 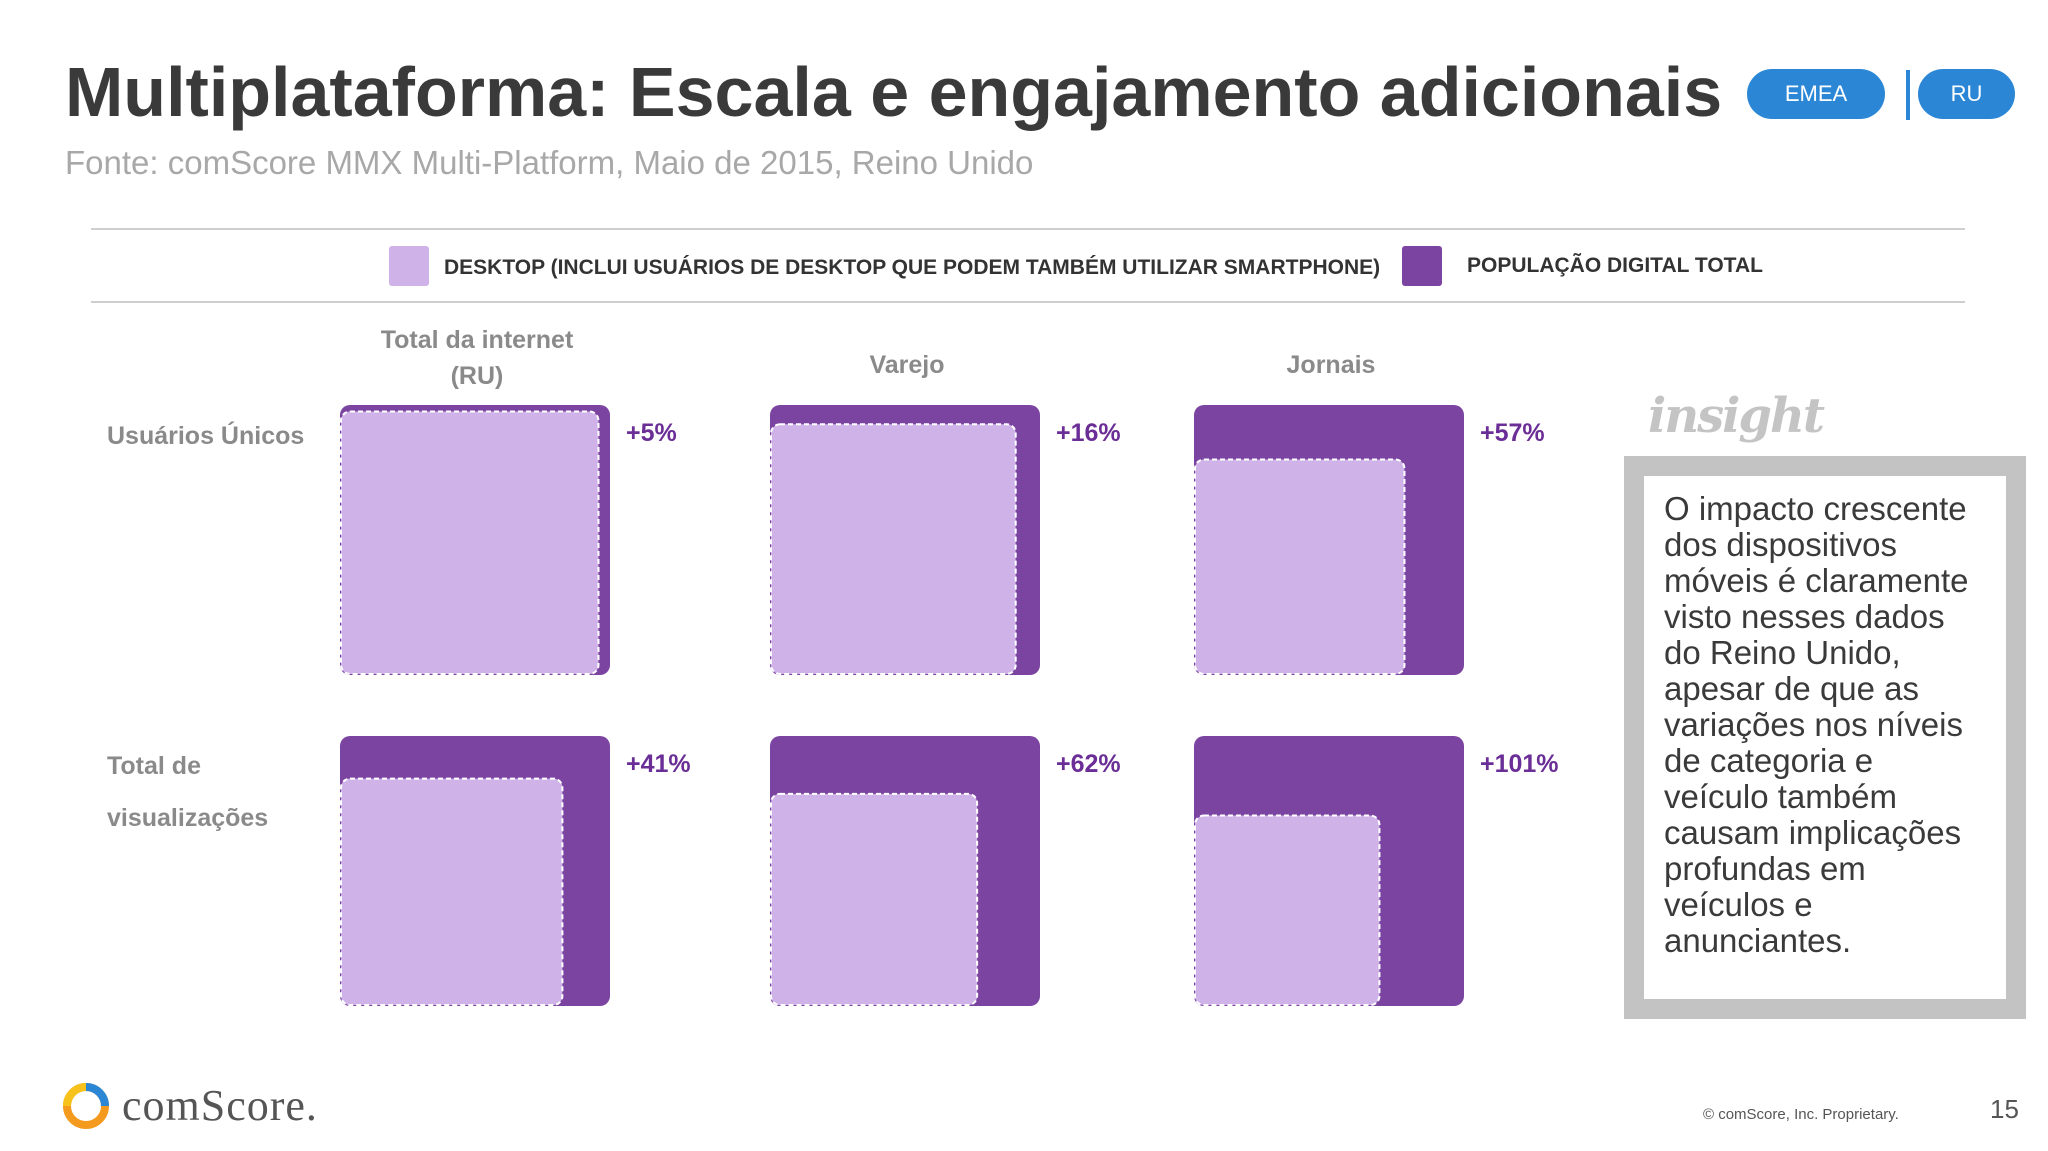 What do you see at coordinates (1088, 433) in the screenshot?
I see `increase-label: +16%` at bounding box center [1088, 433].